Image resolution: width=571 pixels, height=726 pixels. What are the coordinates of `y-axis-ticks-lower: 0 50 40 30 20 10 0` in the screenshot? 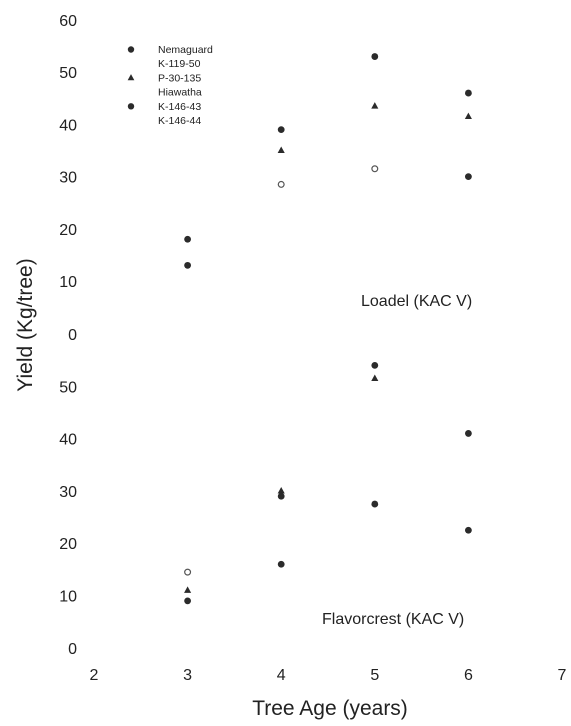 It's located at (68, 492).